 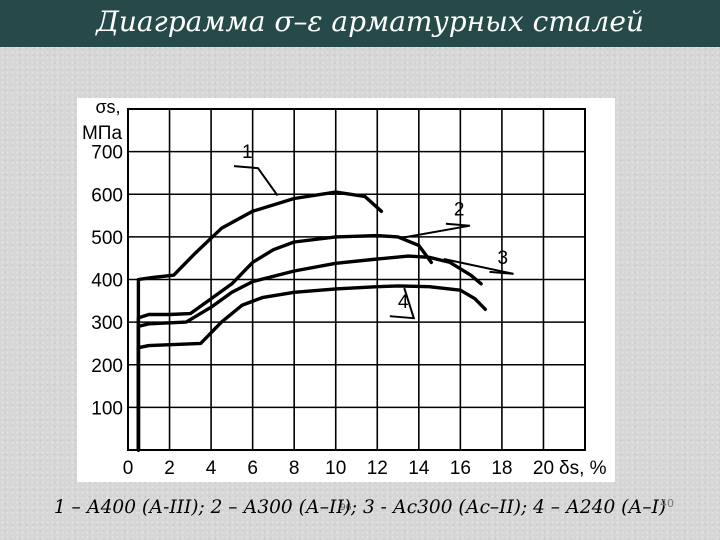 What do you see at coordinates (107, 281) in the screenshot?
I see `y-tick-label: 400` at bounding box center [107, 281].